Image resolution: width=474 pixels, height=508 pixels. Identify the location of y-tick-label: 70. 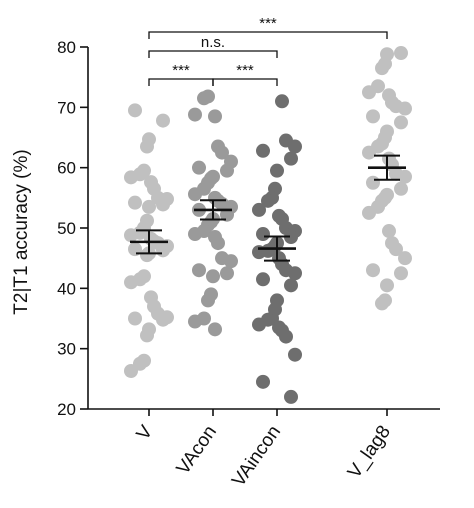
(66, 107).